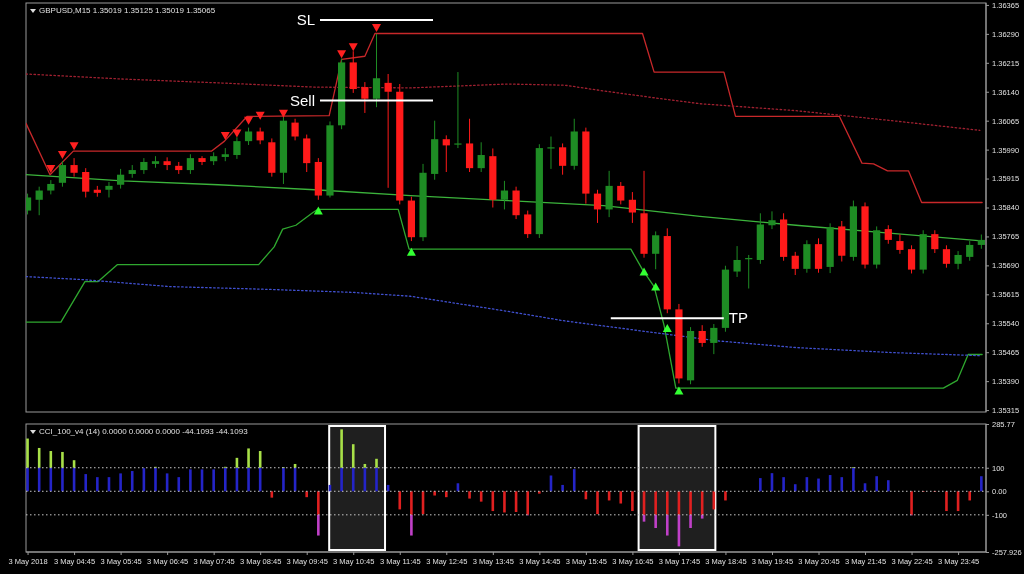  What do you see at coordinates (738, 318) in the screenshot?
I see `ref-line-label: TP` at bounding box center [738, 318].